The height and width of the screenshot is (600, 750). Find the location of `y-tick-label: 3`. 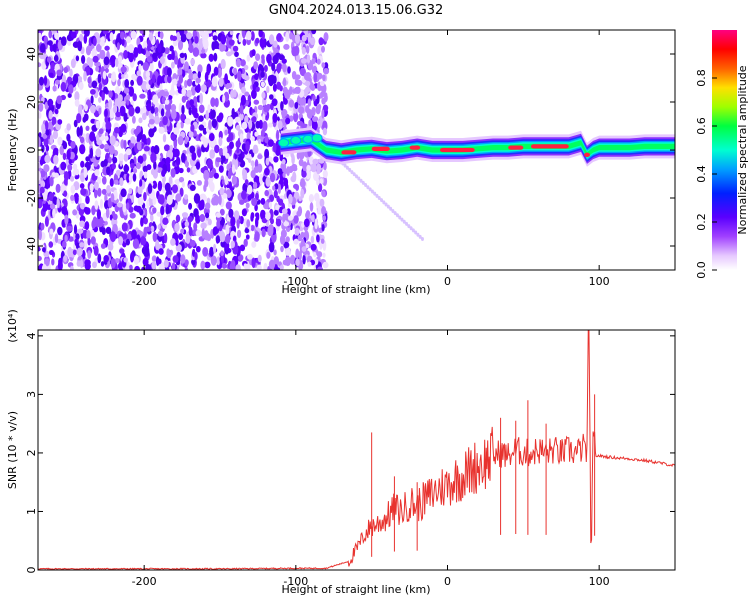

y-tick-label: 3 is located at coordinates (31, 394).